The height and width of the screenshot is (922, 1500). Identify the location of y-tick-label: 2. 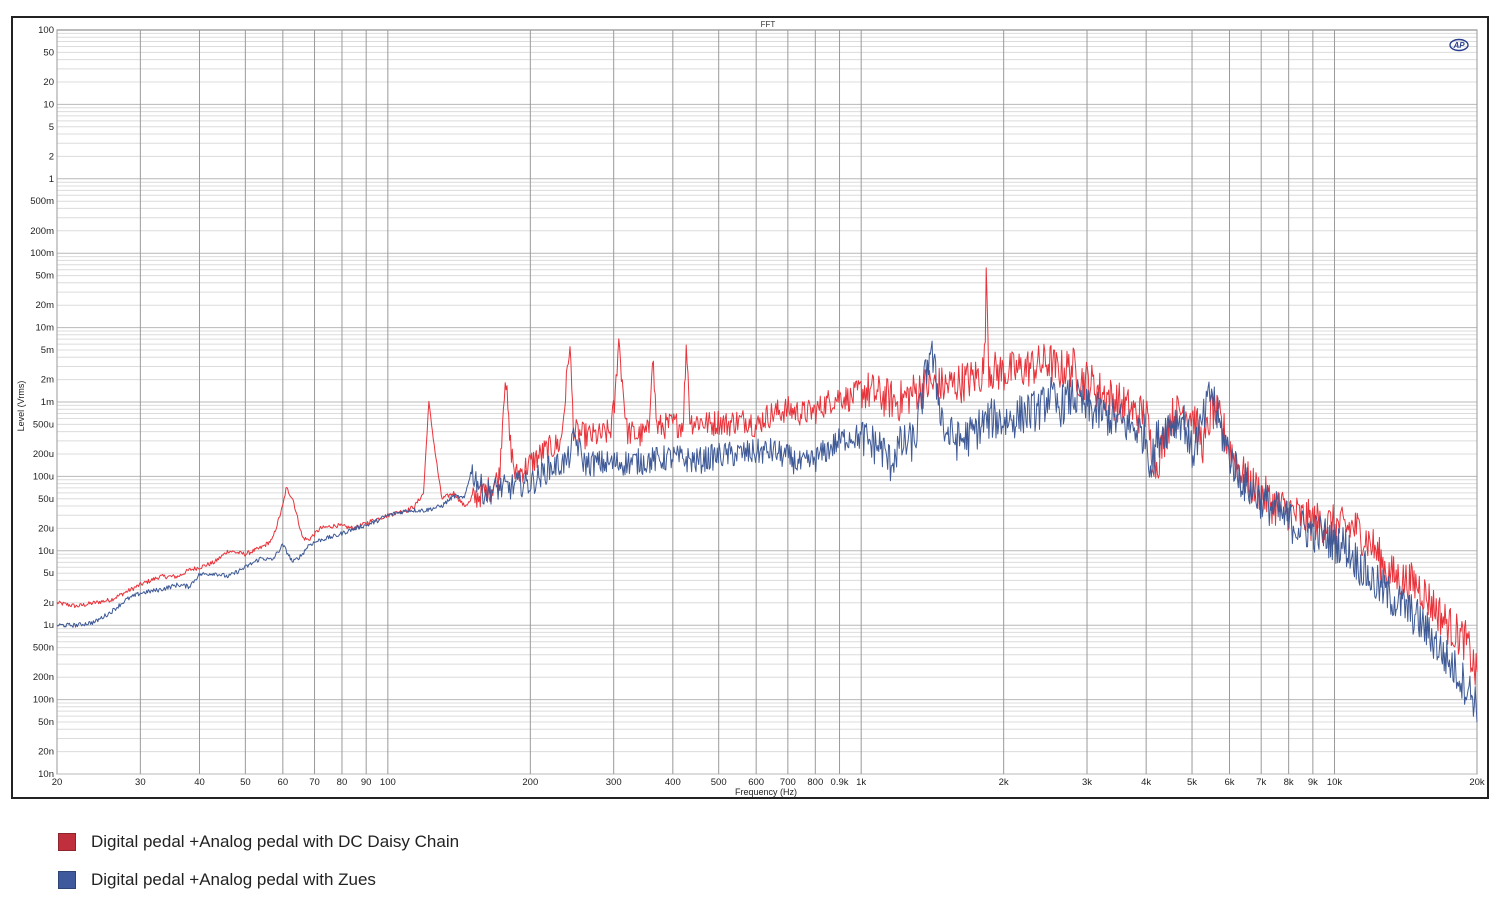
(51, 156).